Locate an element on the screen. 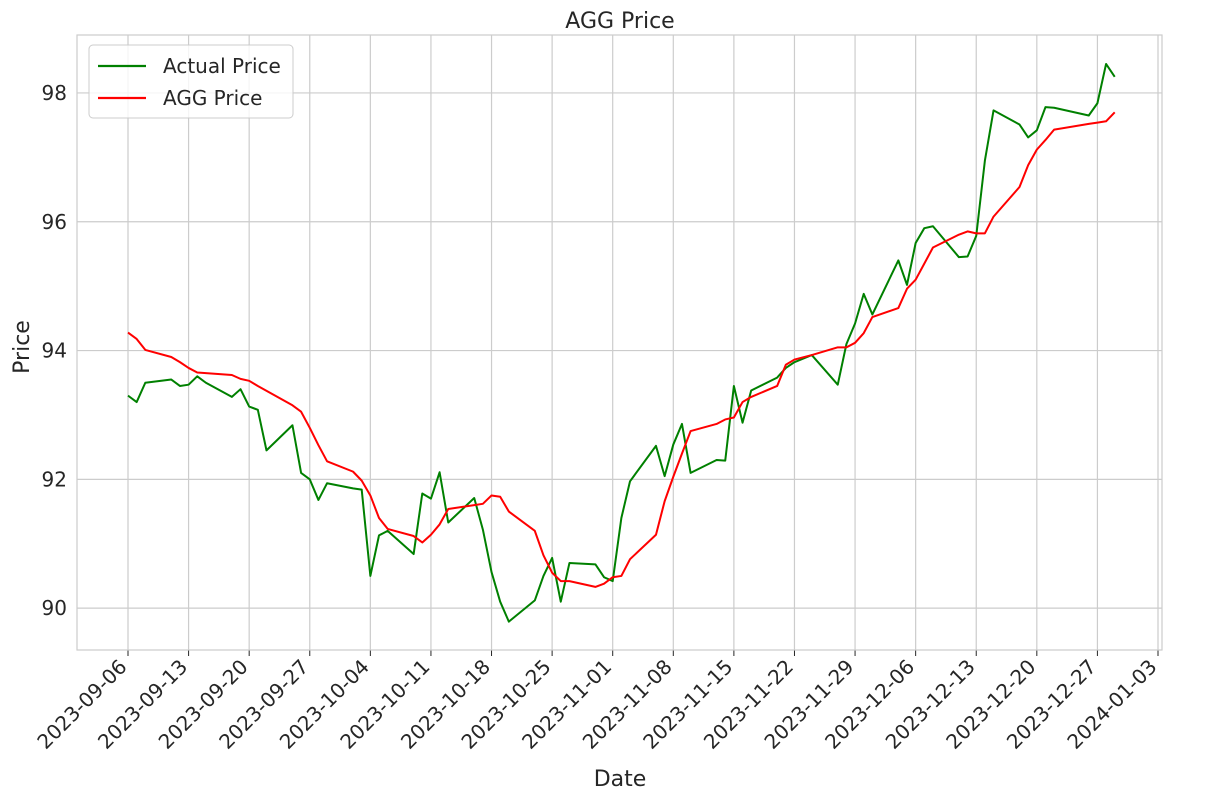  y-tick-label: 90 is located at coordinates (54, 608).